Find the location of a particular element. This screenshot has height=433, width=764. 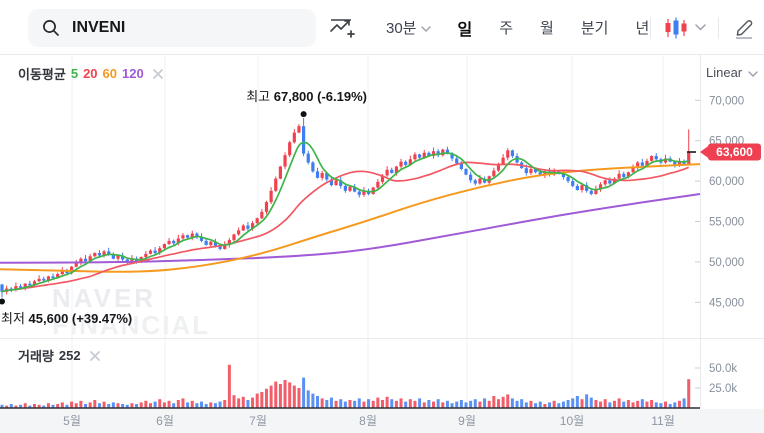

volume-label: 거래량 is located at coordinates (36, 356).